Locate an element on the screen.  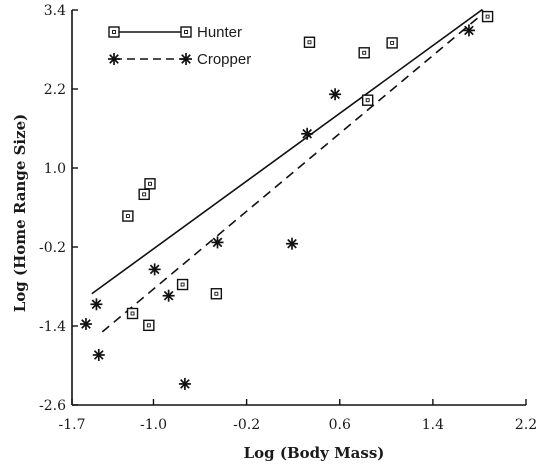
y-tick-label: -0.2 is located at coordinates (52, 248).